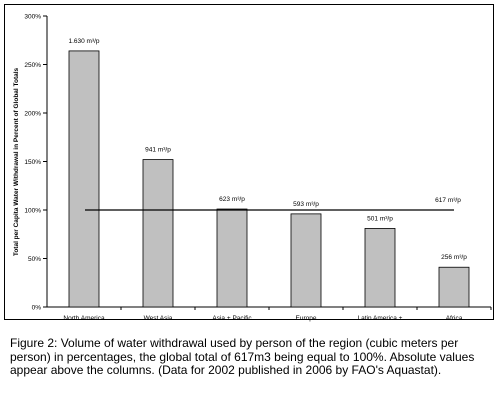 The width and height of the screenshot is (500, 412). I want to click on x-tick-label: Asia + Pacific, so click(232, 318).